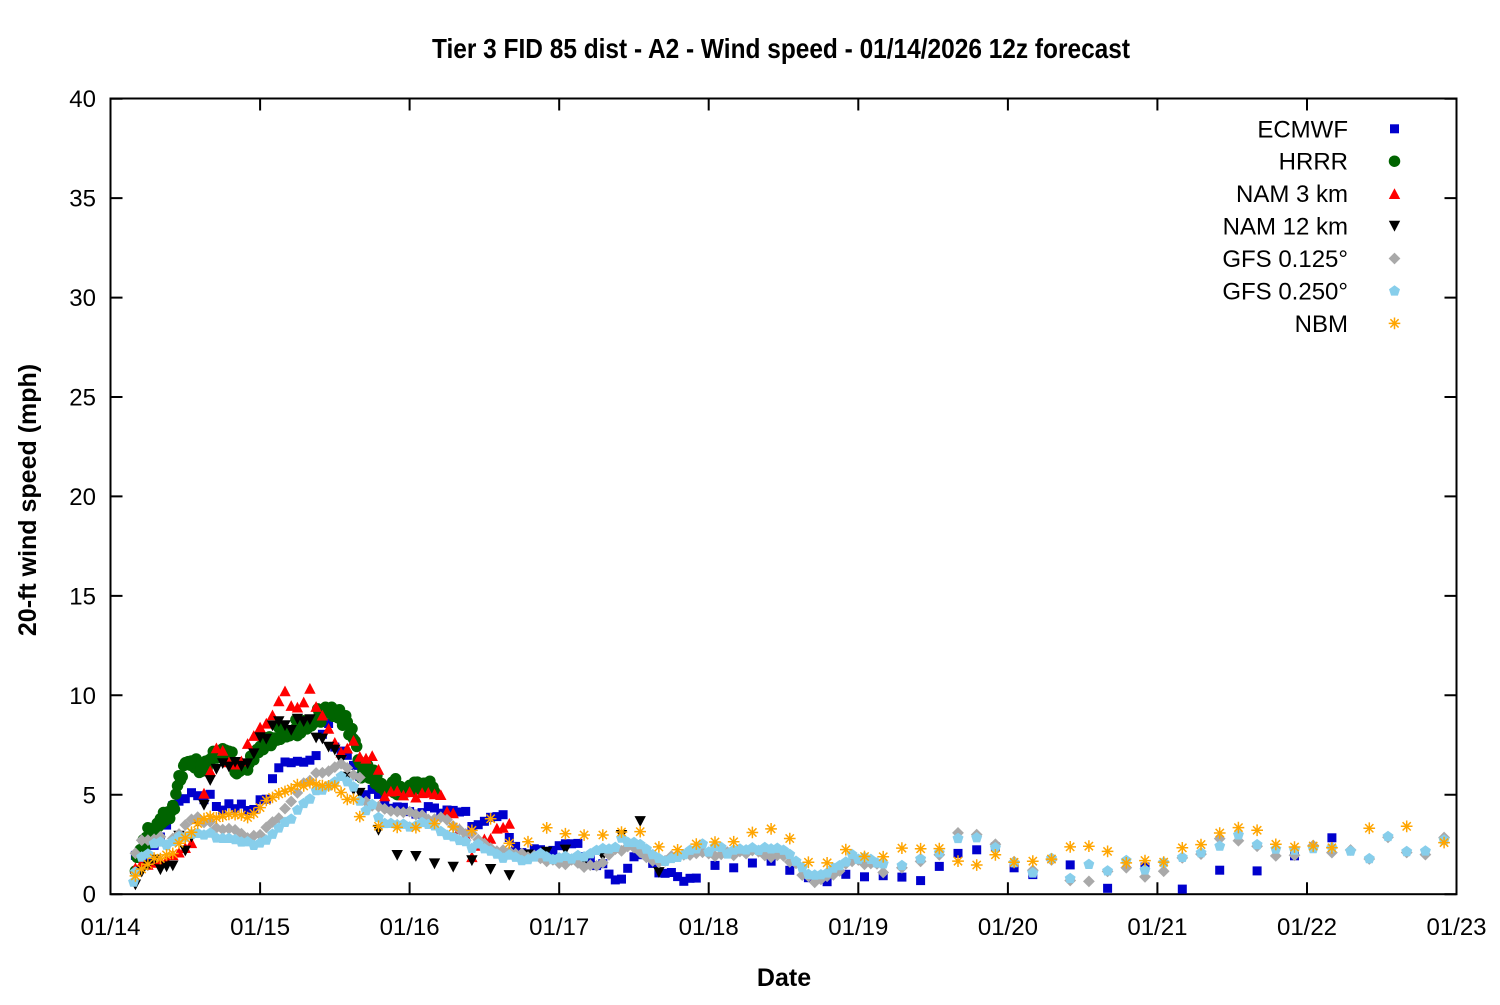 Image resolution: width=1500 pixels, height=1005 pixels. Describe the element at coordinates (1456, 927) in the screenshot. I see `svg-text: 01/23` at that location.